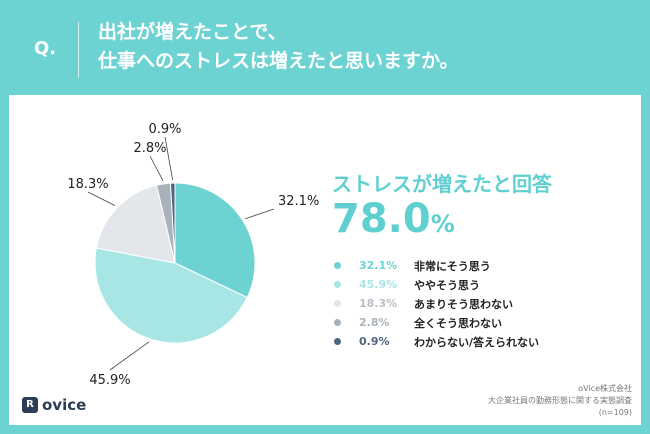 This screenshot has width=650, height=434. What do you see at coordinates (192, 32) in the screenshot?
I see `question-line-1: 出社が増えたことで、` at bounding box center [192, 32].